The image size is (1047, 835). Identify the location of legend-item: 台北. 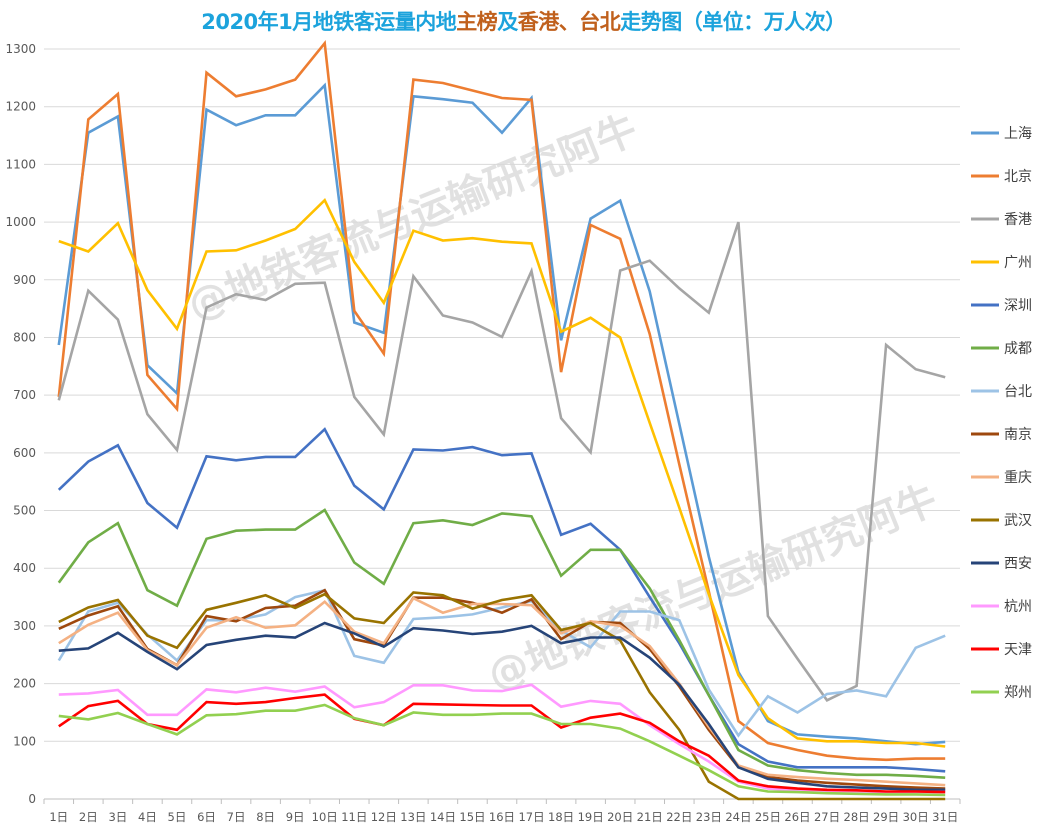
(1001, 392).